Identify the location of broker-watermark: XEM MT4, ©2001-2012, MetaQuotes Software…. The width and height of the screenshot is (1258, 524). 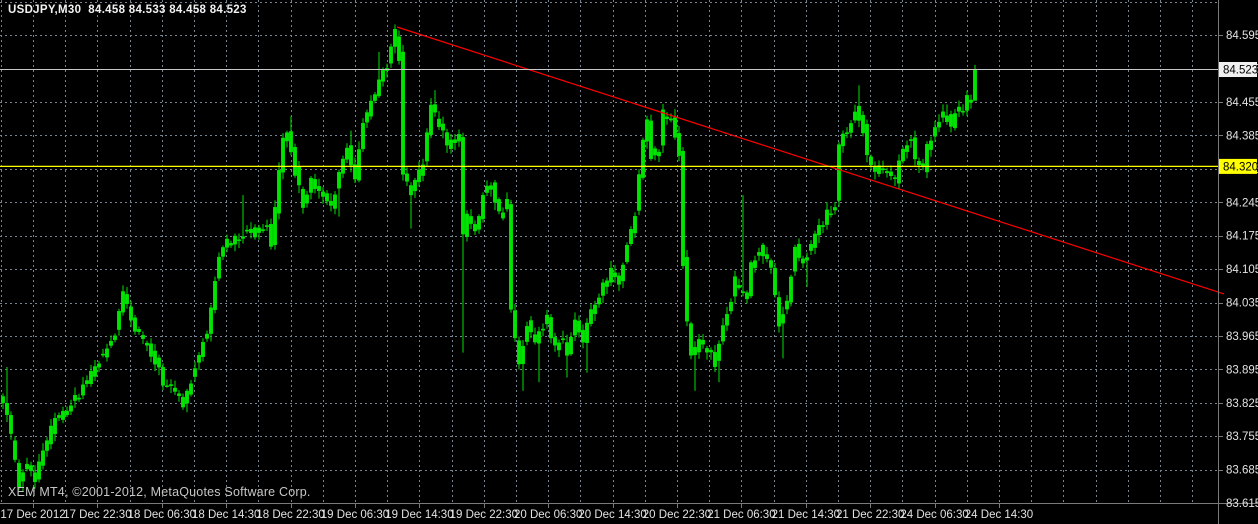
(159, 492).